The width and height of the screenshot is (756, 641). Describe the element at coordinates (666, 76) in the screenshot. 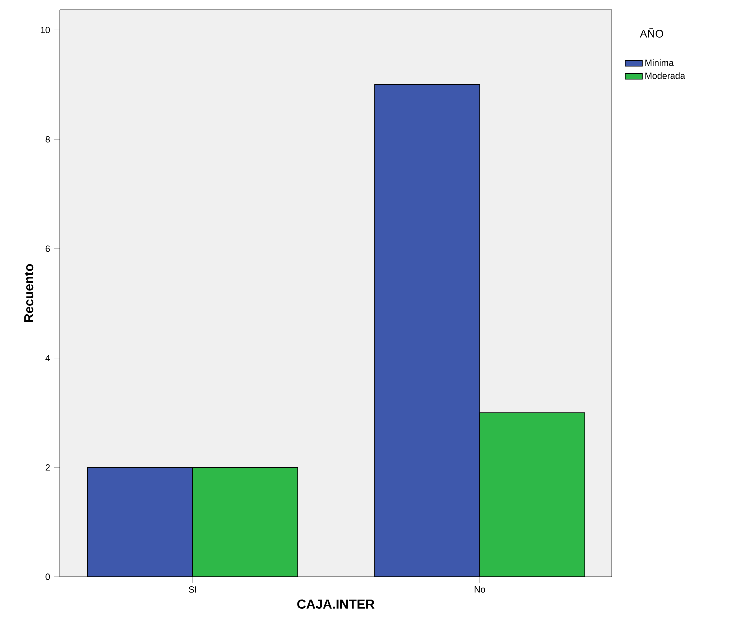

I see `legend-label: Moderada` at that location.